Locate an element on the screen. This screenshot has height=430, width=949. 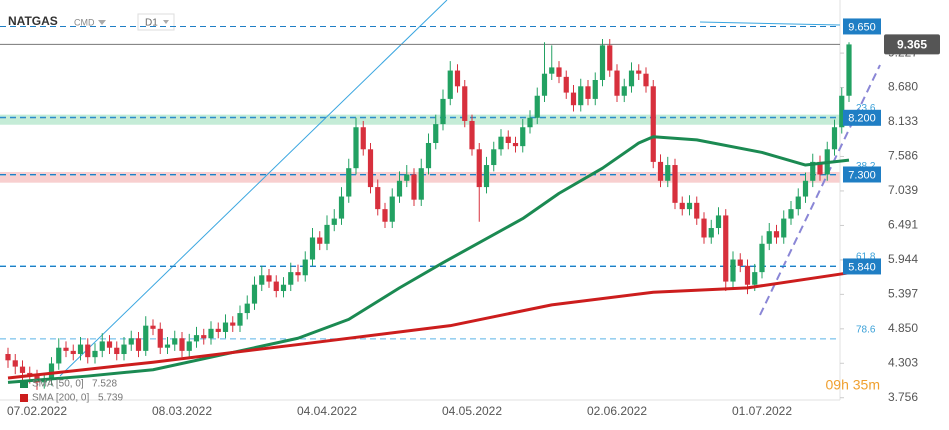
x-tick-label: 04.04.2022 is located at coordinates (327, 411).